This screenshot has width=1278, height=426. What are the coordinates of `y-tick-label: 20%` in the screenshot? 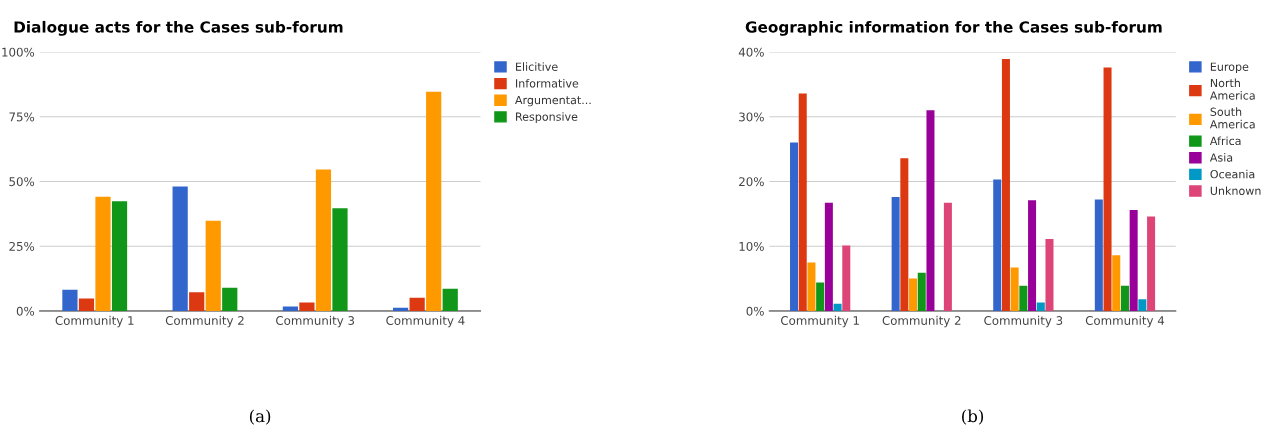 It's located at (751, 182).